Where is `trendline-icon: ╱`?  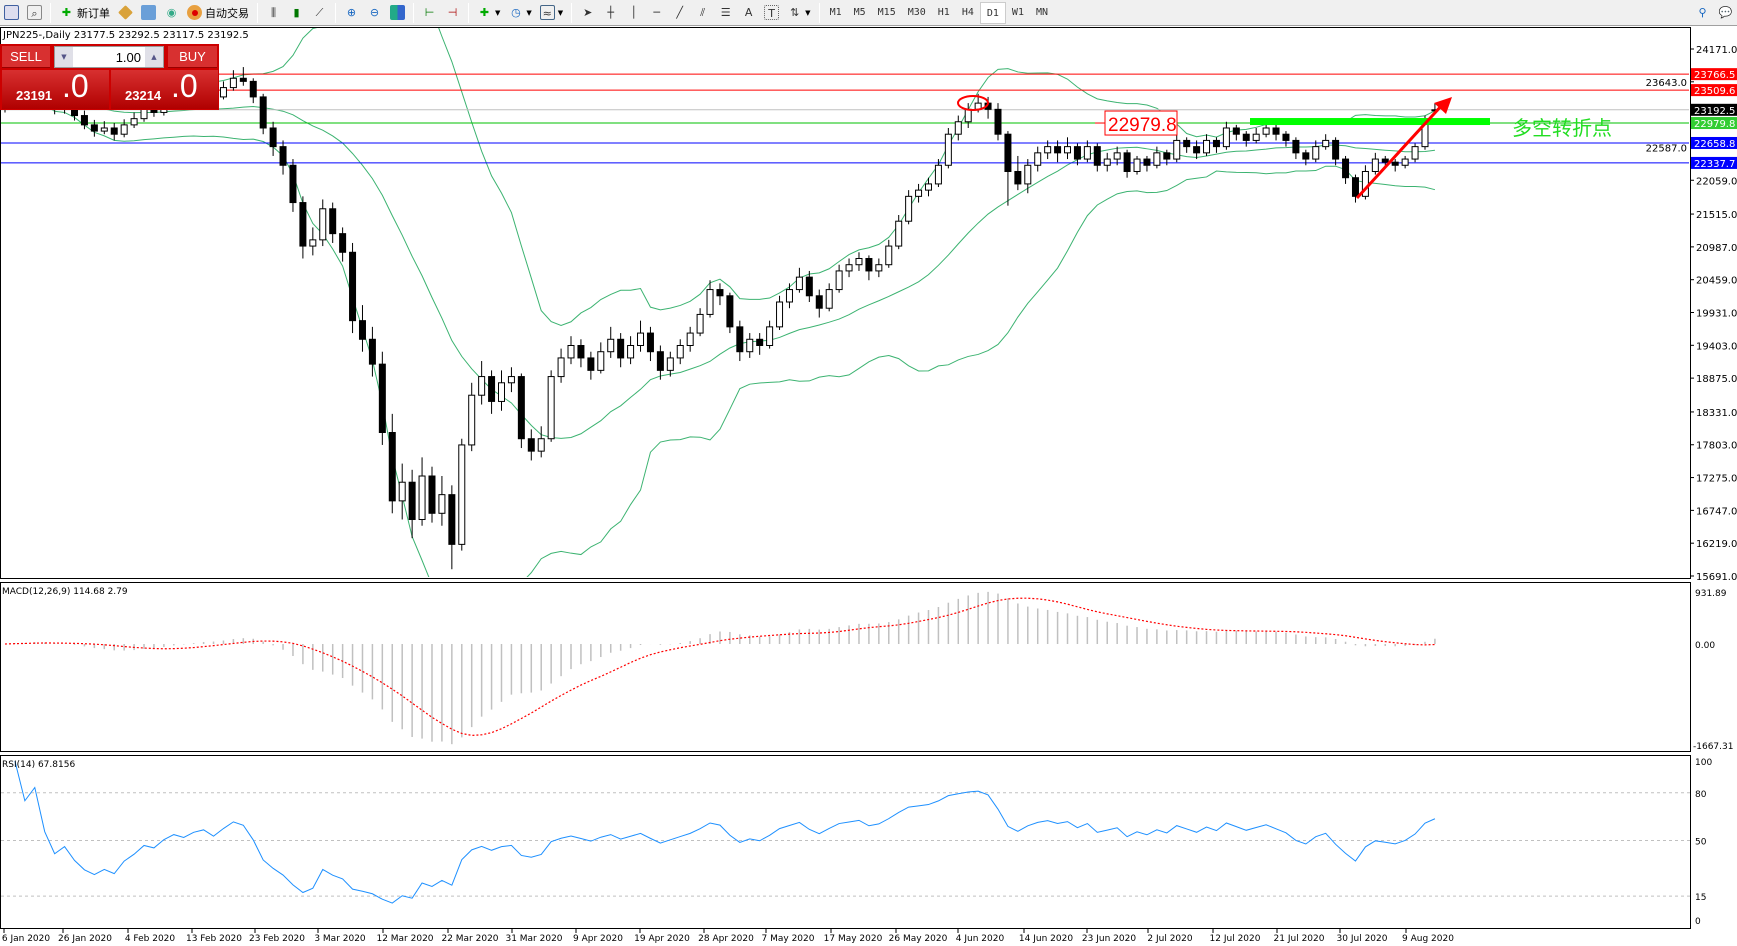 trendline-icon: ╱ is located at coordinates (679, 12).